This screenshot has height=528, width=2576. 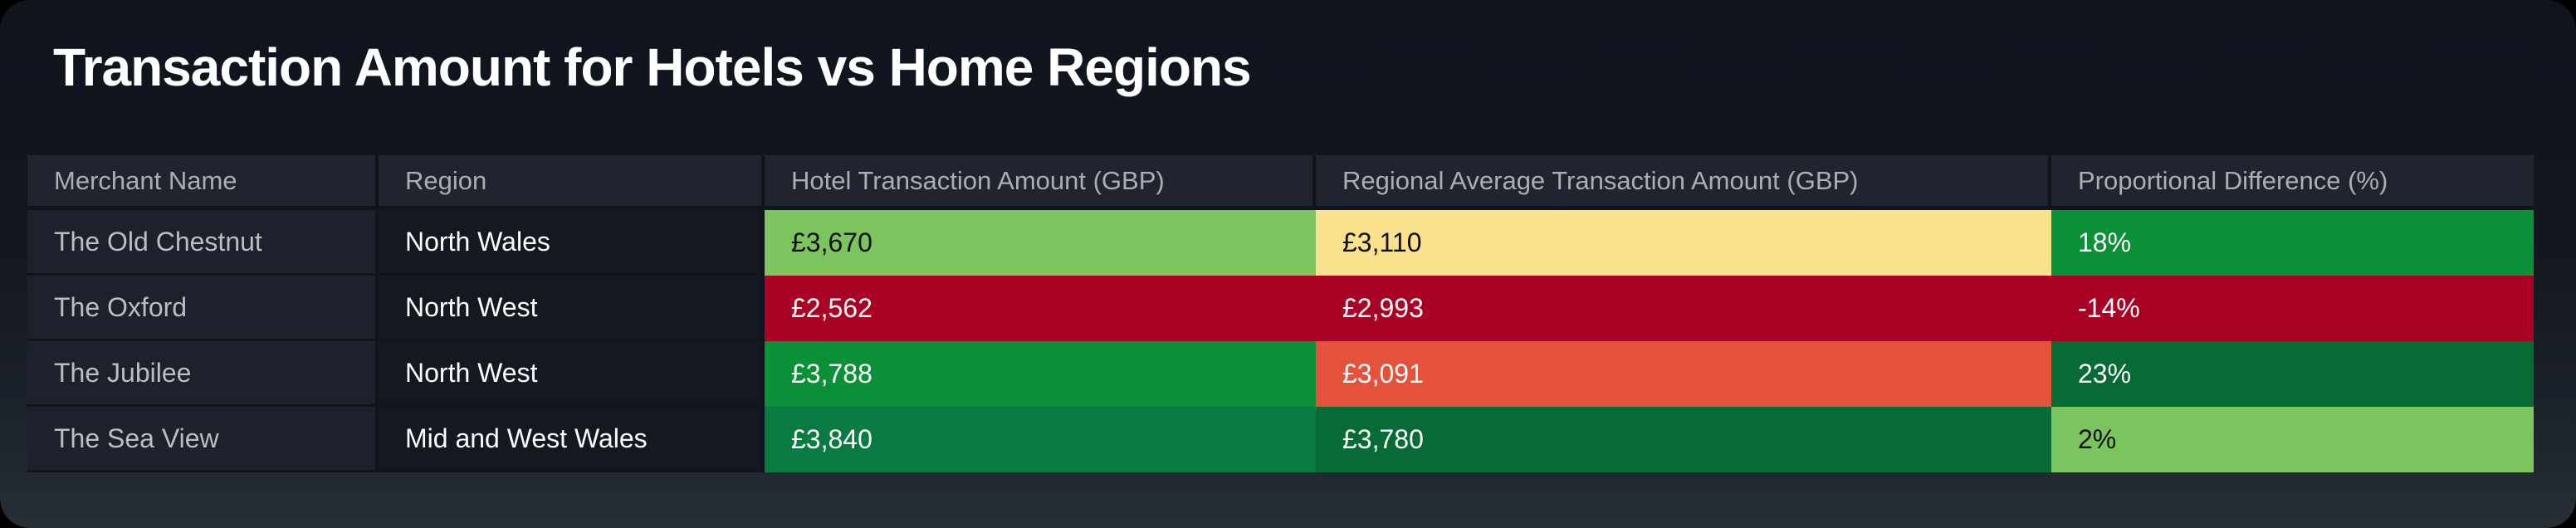 I want to click on proportional-difference-cell: 23%, so click(x=2292, y=374).